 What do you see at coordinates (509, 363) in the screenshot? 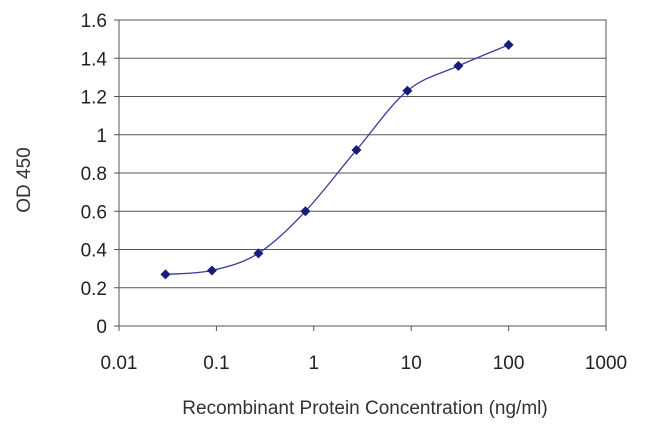
I see `x-tick-label: 100` at bounding box center [509, 363].